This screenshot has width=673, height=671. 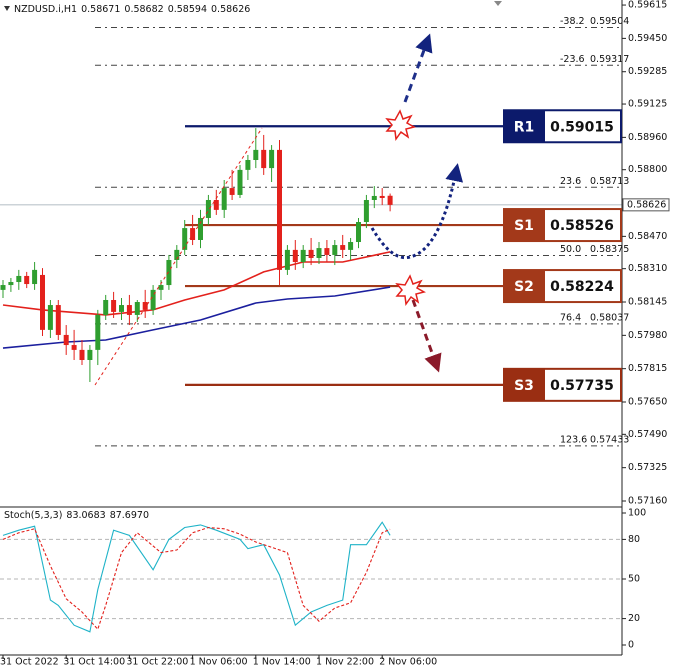 What do you see at coordinates (143, 9) in the screenshot?
I see `header-high: 0.58682` at bounding box center [143, 9].